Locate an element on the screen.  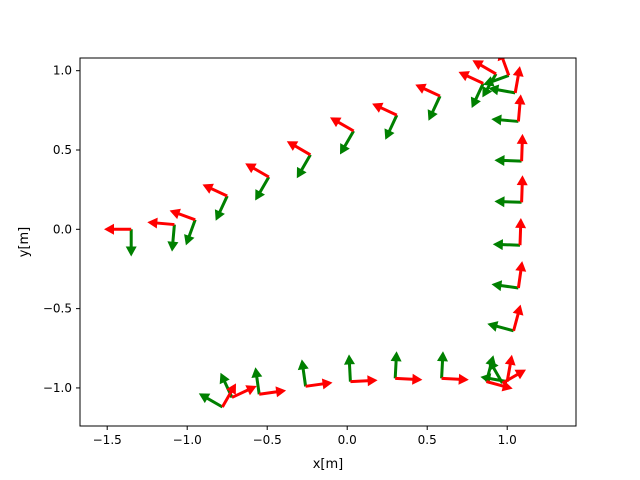
x-tick-label: −1.5 is located at coordinates (107, 440).